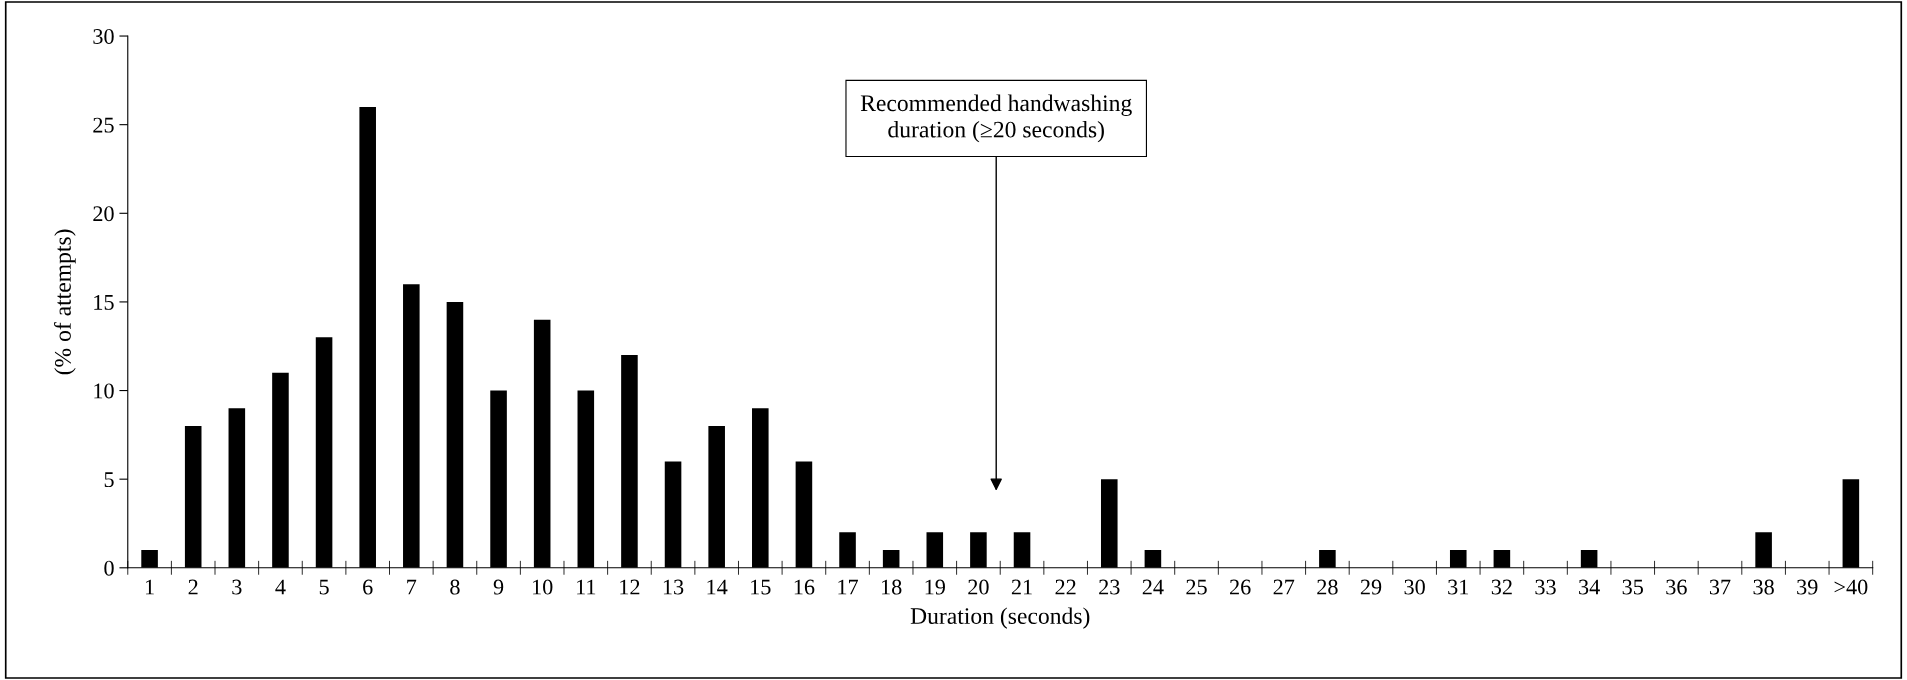 This screenshot has height=680, width=1907. I want to click on x-tick-label: >40, so click(1851, 587).